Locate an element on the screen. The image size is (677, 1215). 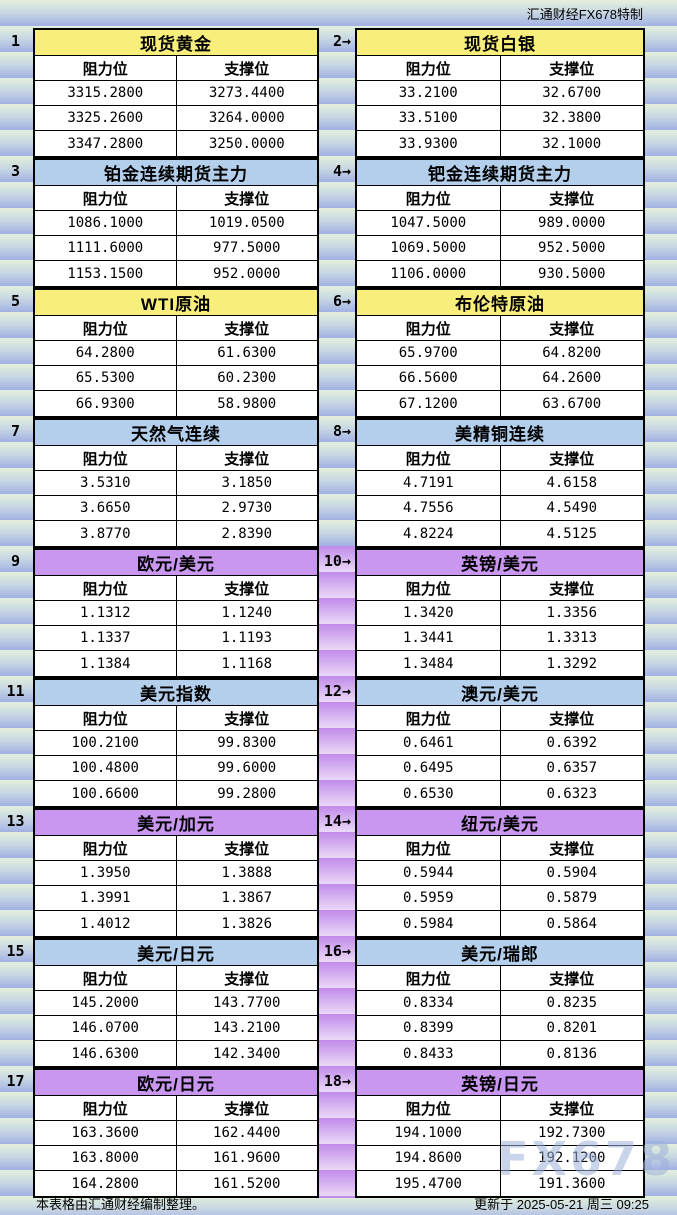
resistance-value: 100.6600 is located at coordinates (106, 793).